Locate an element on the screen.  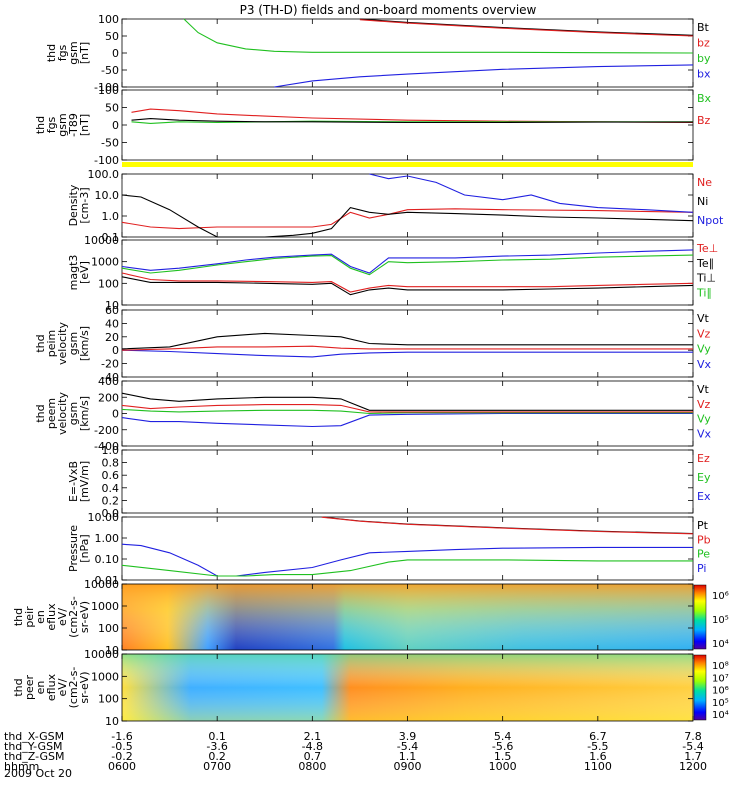
y-tick-label: 0.6 is located at coordinates (111, 475).